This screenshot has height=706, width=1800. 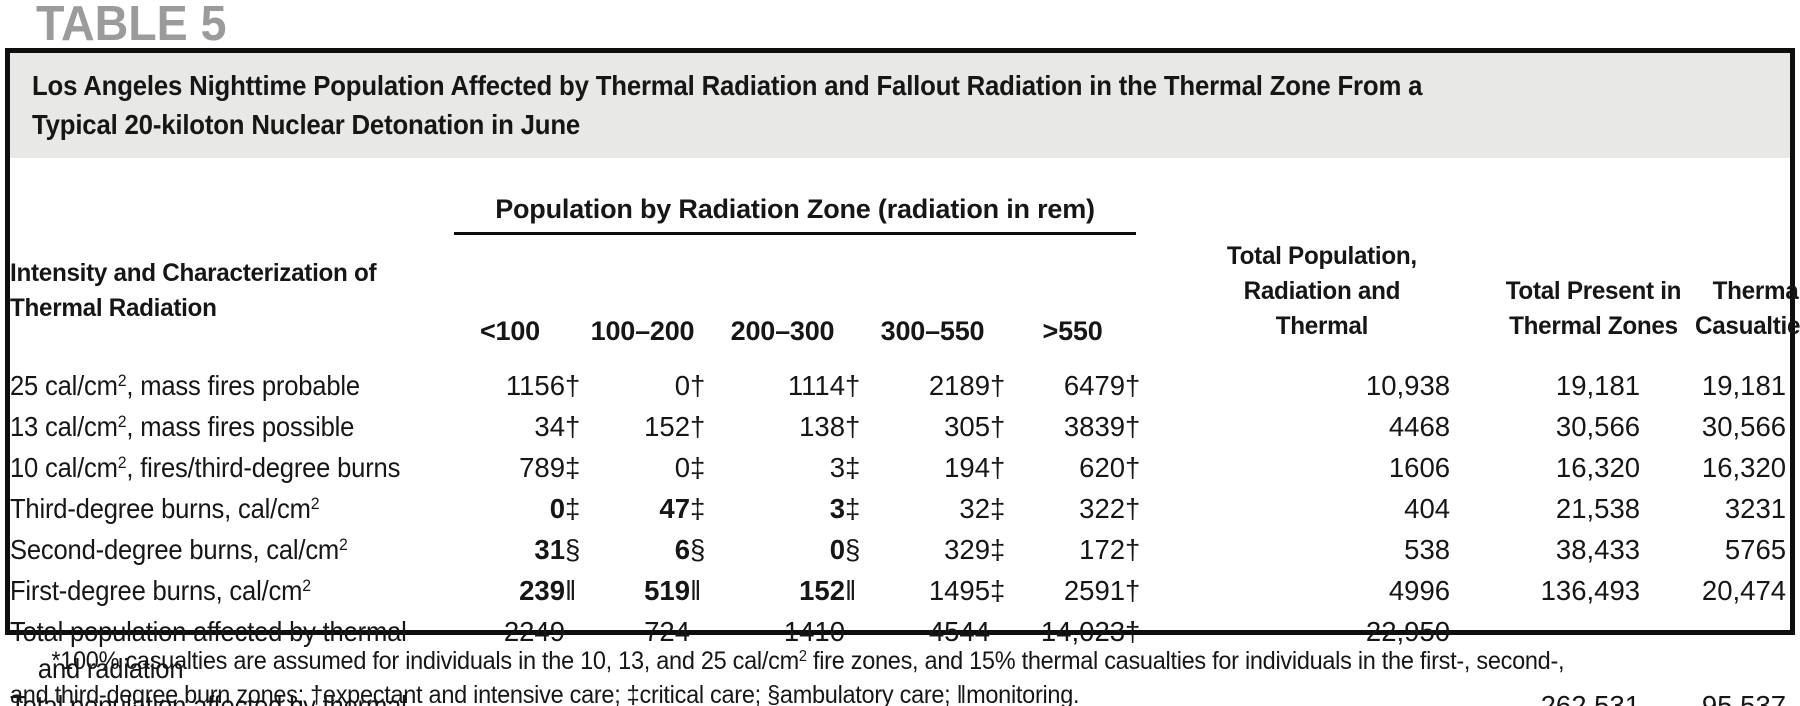 I want to click on value-cell: 3839†, so click(x=1102, y=426).